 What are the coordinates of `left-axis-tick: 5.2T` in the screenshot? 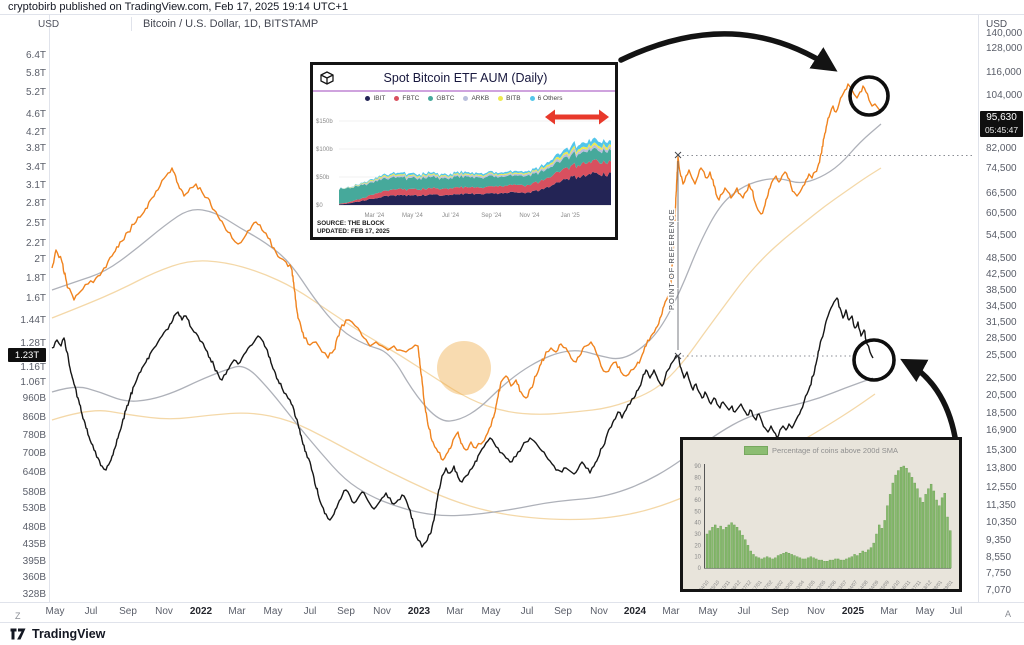 It's located at (35, 92).